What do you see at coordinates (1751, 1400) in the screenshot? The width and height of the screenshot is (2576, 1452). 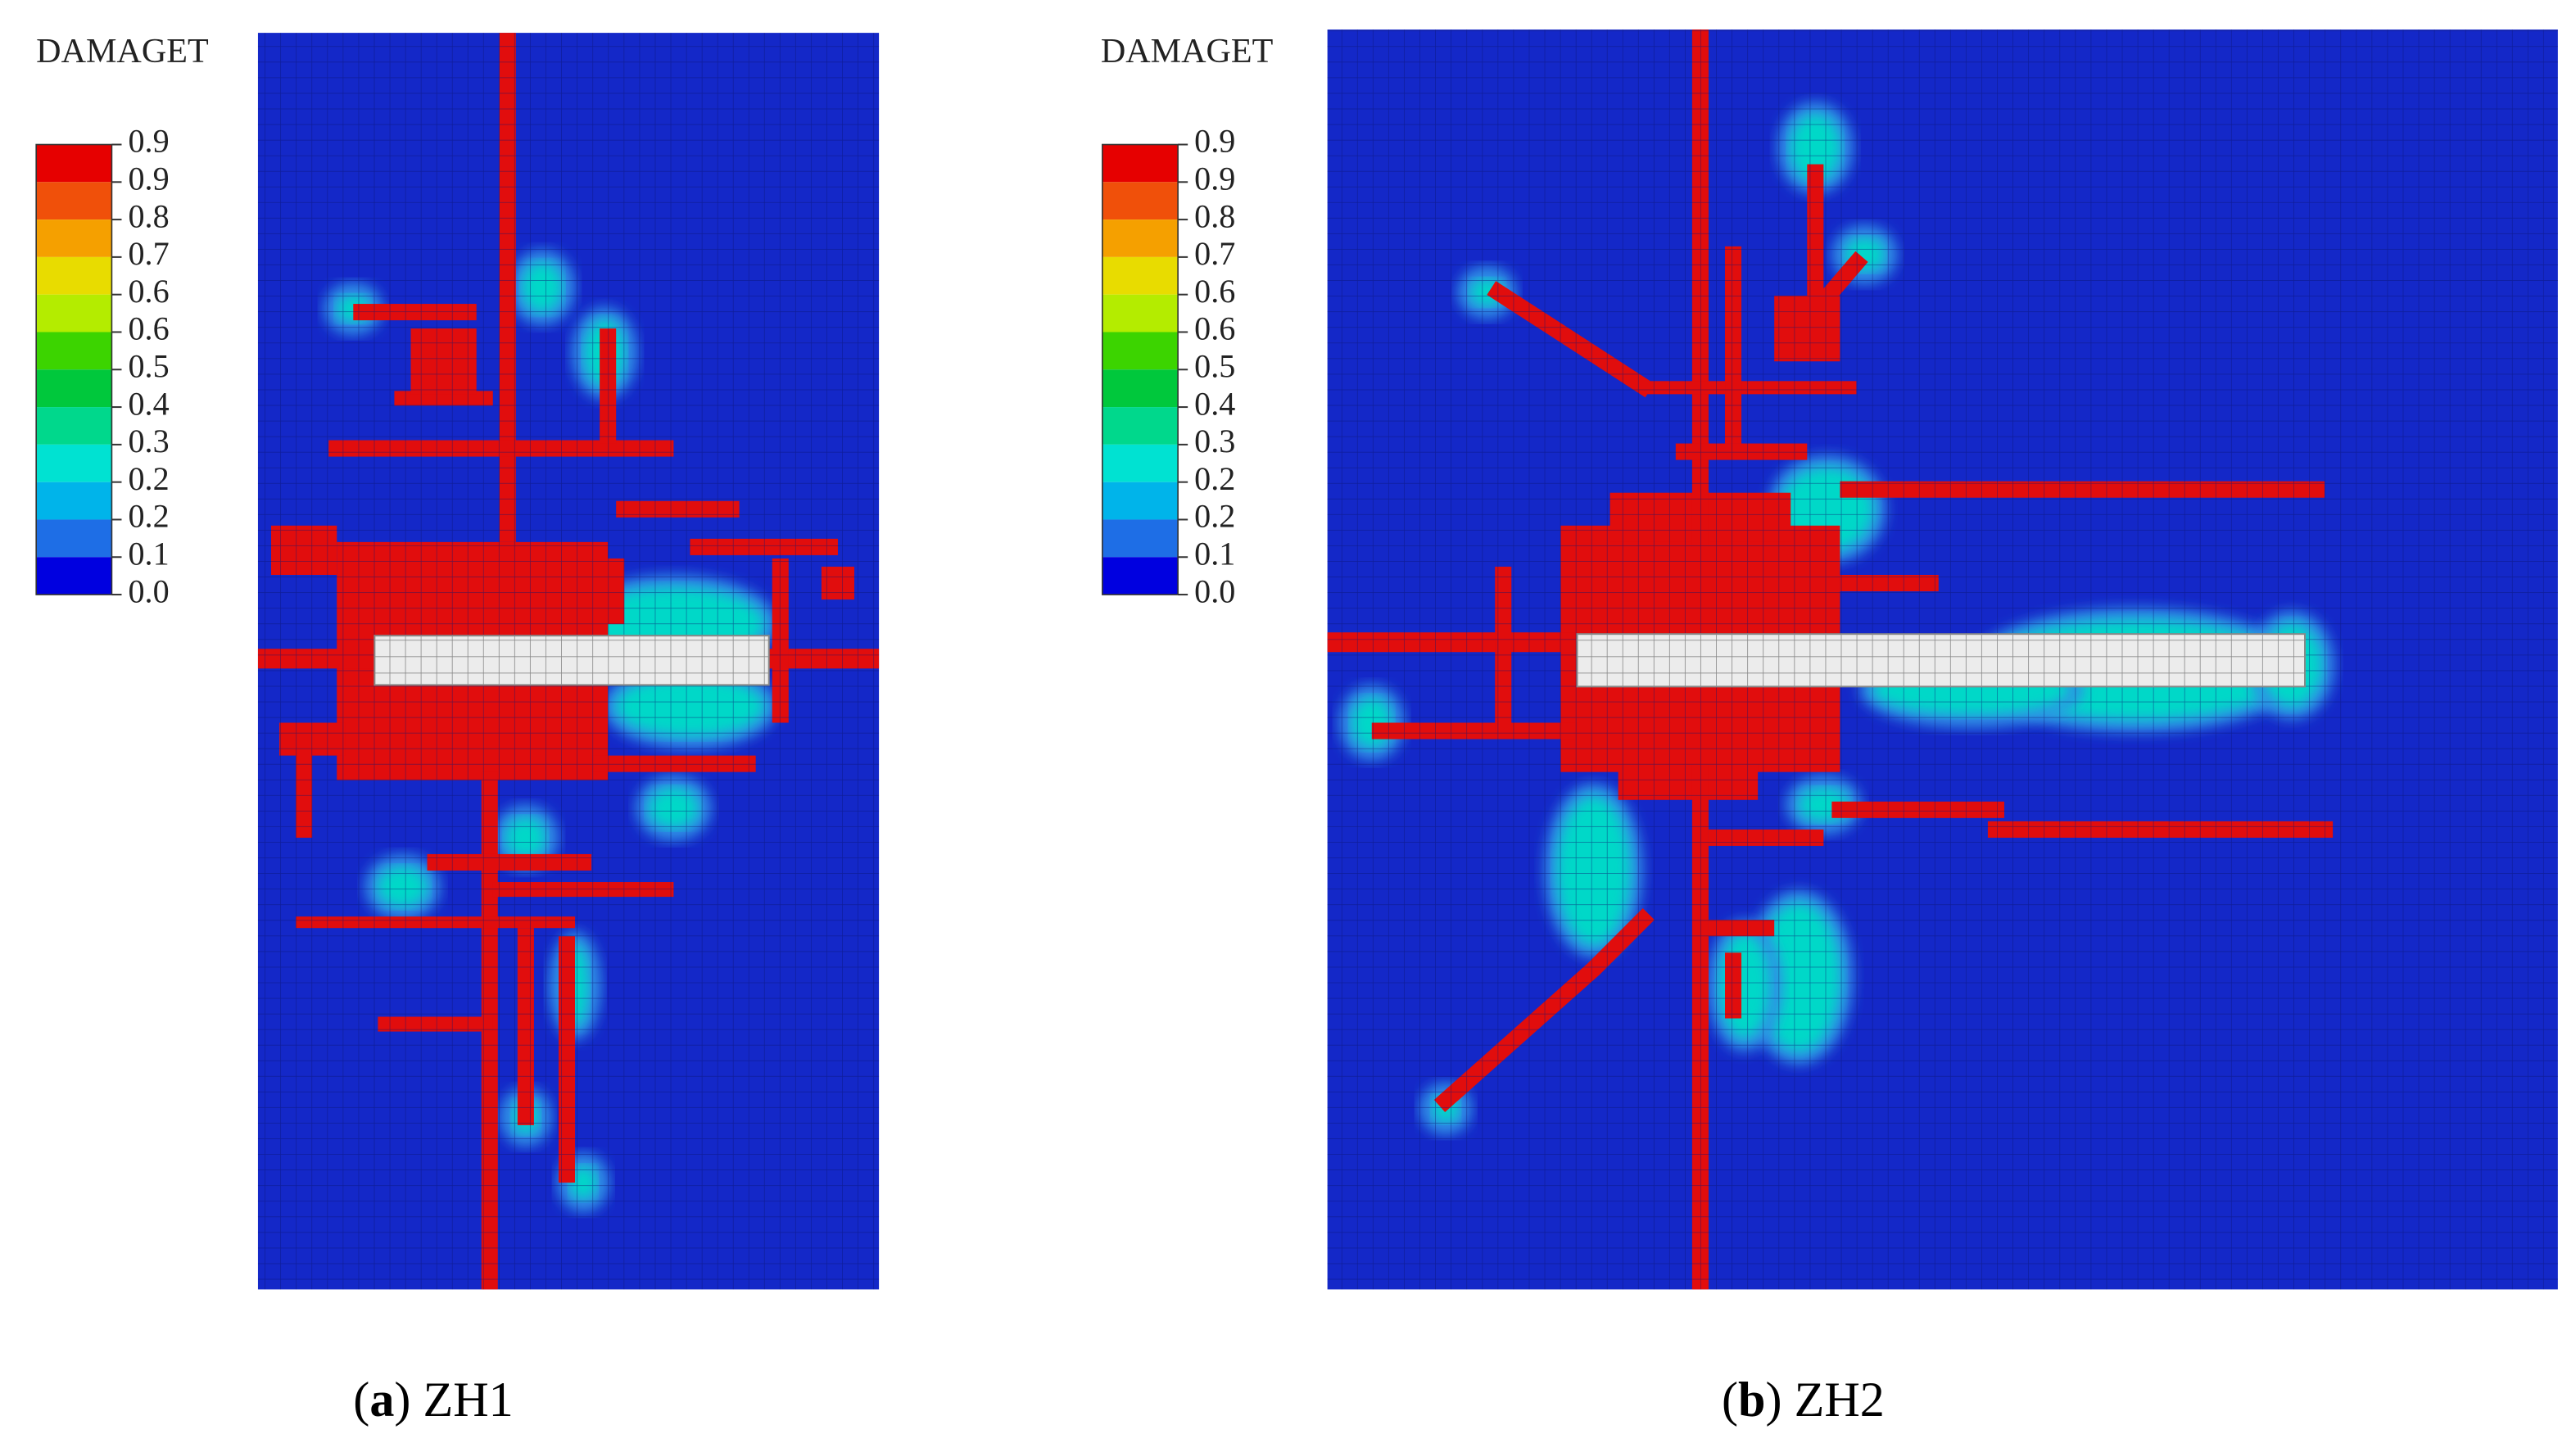 I see `caption-label: b` at bounding box center [1751, 1400].